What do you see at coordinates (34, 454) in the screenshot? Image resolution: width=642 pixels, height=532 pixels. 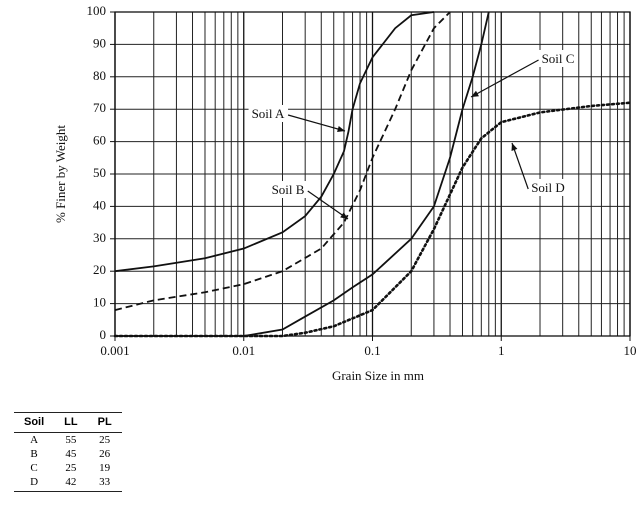 I see `table-cell: B` at bounding box center [34, 454].